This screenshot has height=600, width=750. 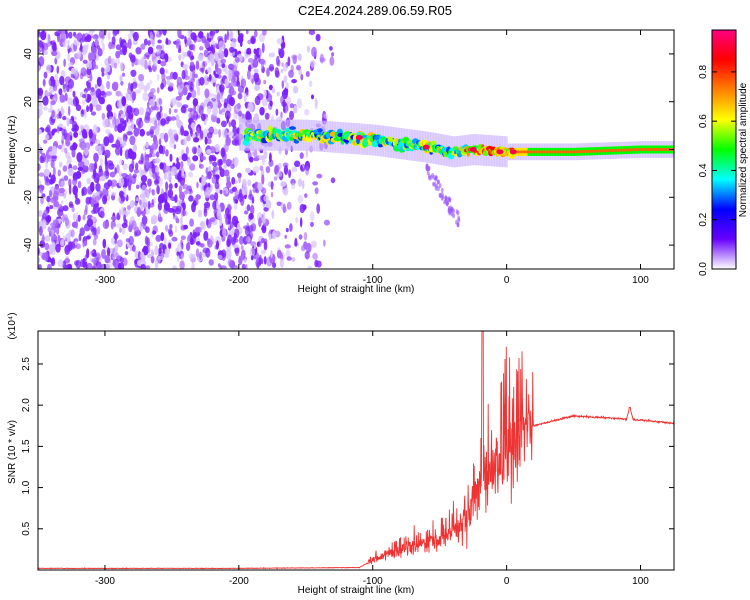 I want to click on spectrogram-hot-spot, so click(x=513, y=152).